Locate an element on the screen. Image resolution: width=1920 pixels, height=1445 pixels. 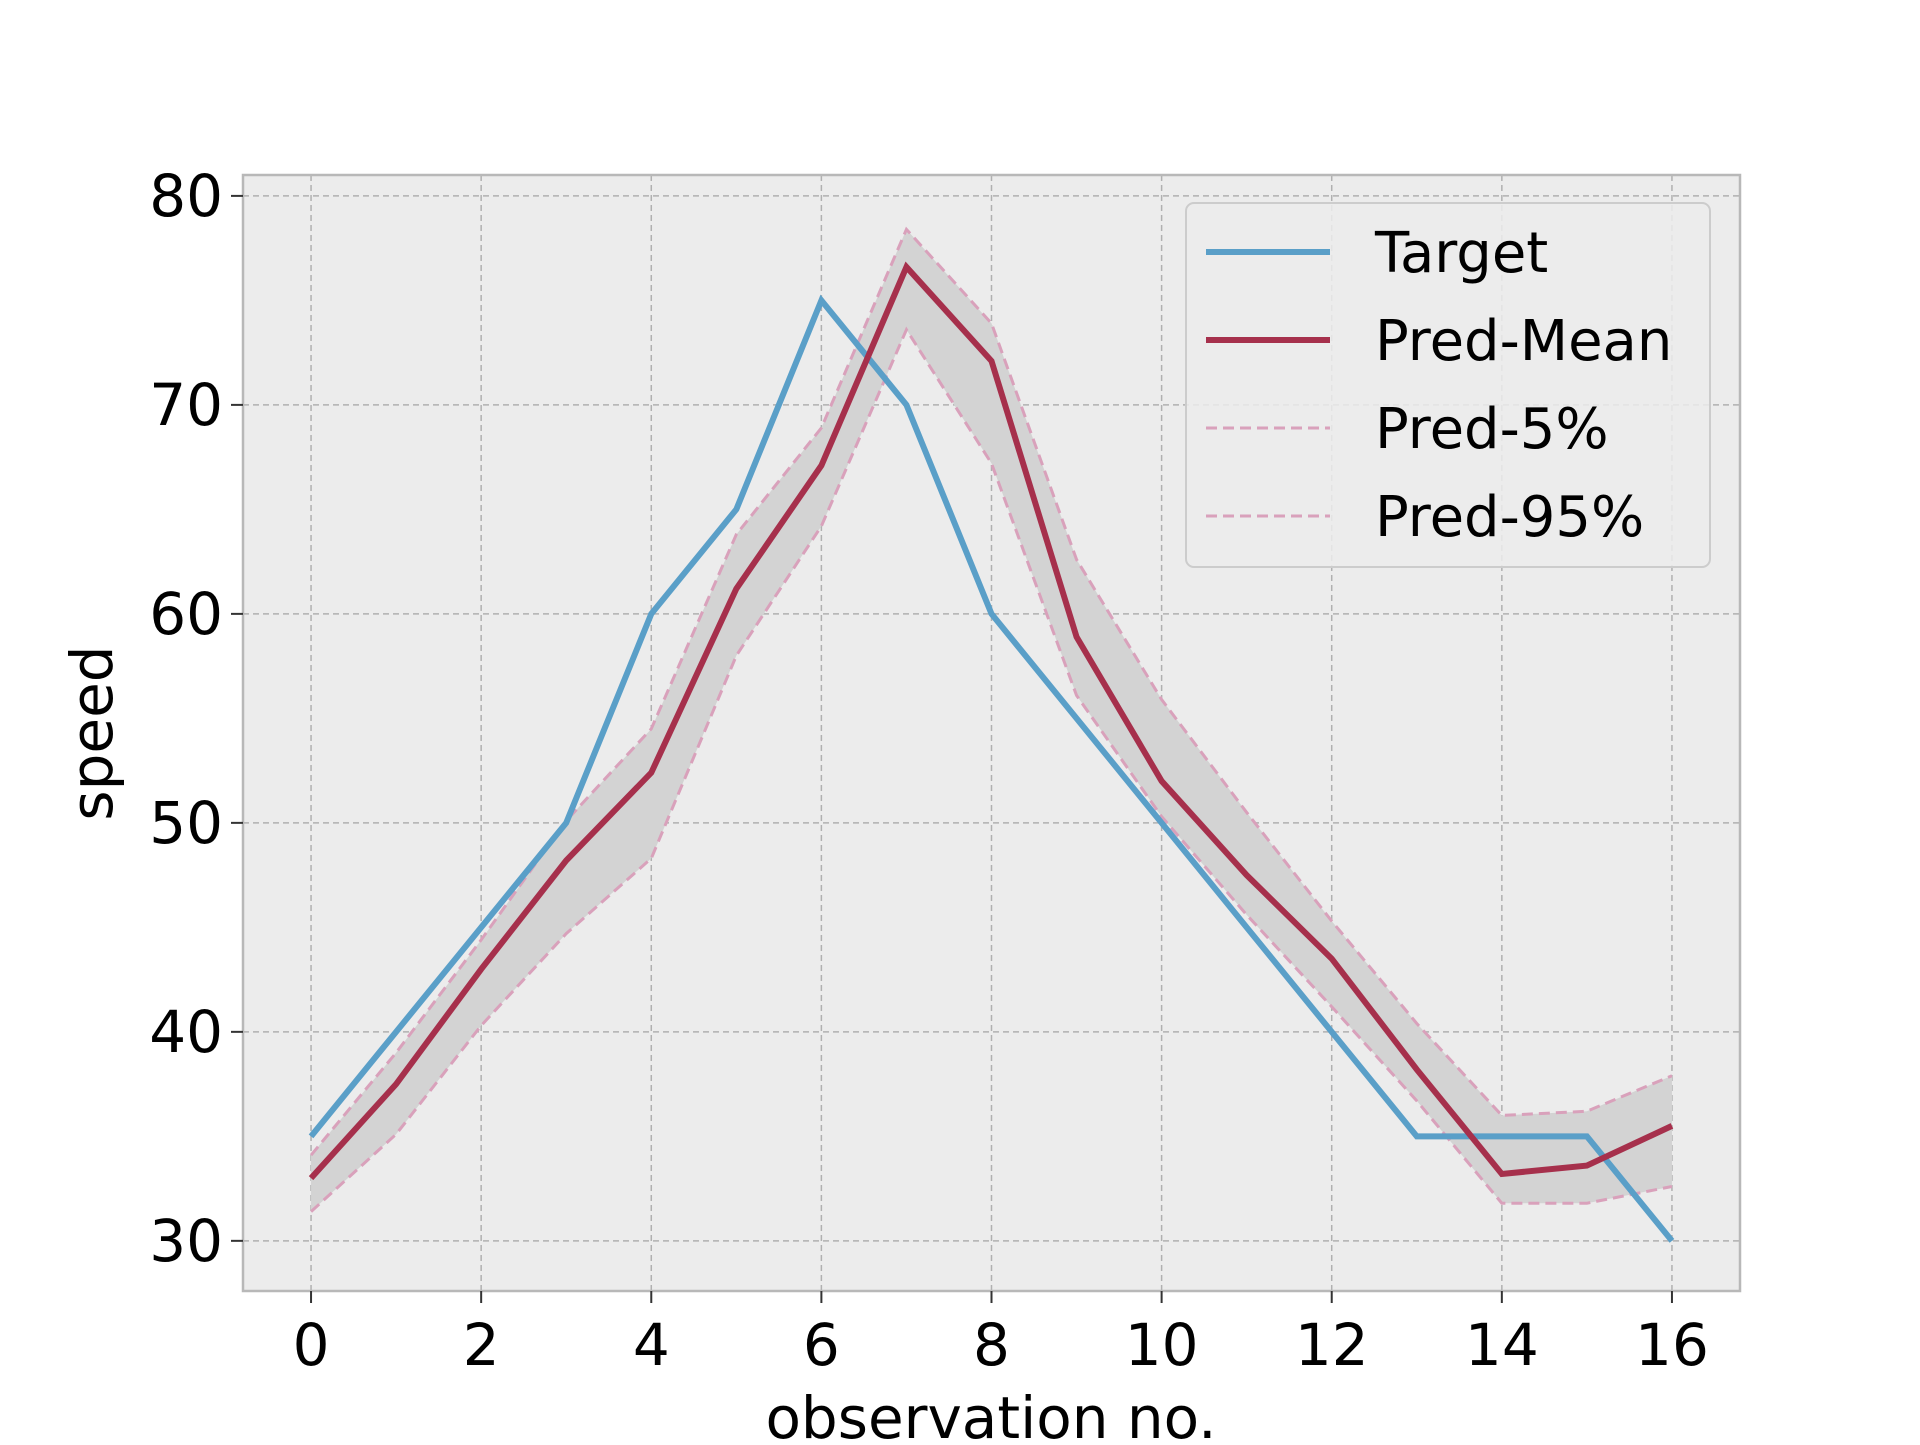
x-tick-label: 16 is located at coordinates (1672, 1345).